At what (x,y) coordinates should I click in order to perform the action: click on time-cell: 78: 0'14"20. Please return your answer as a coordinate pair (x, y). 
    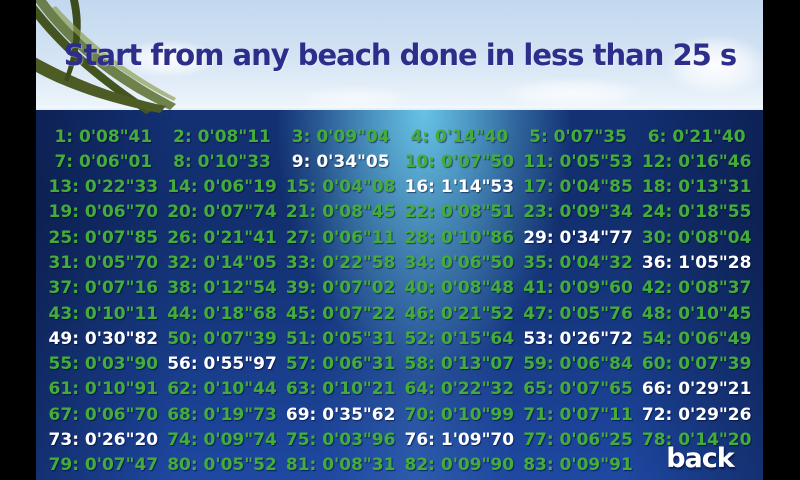
    Looking at the image, I should click on (696, 440).